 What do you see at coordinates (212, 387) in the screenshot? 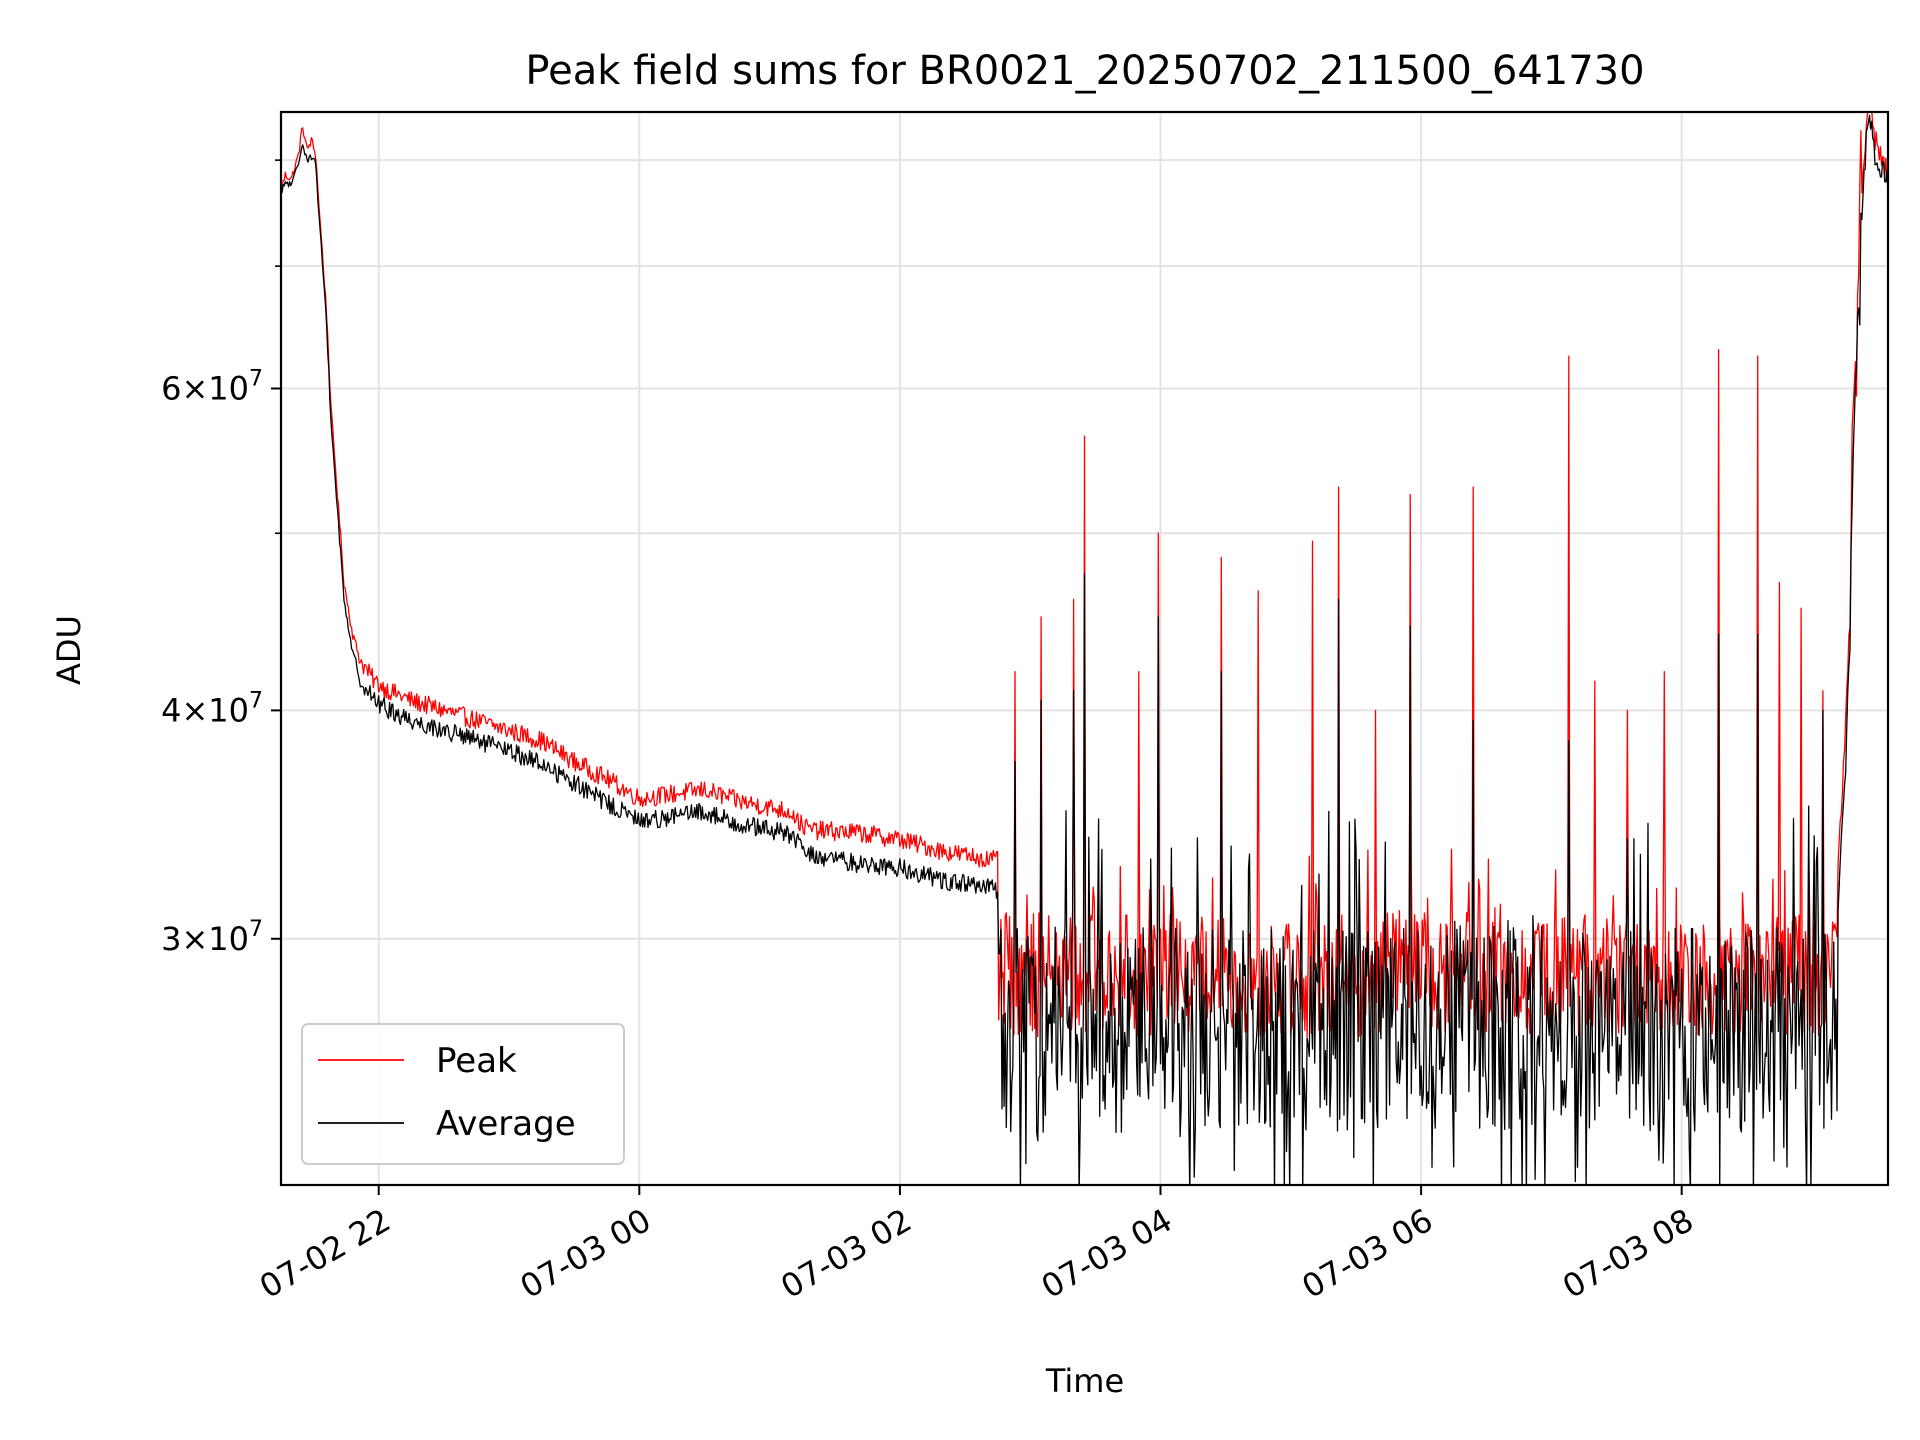
I see `y-tick-label: 6×107` at bounding box center [212, 387].